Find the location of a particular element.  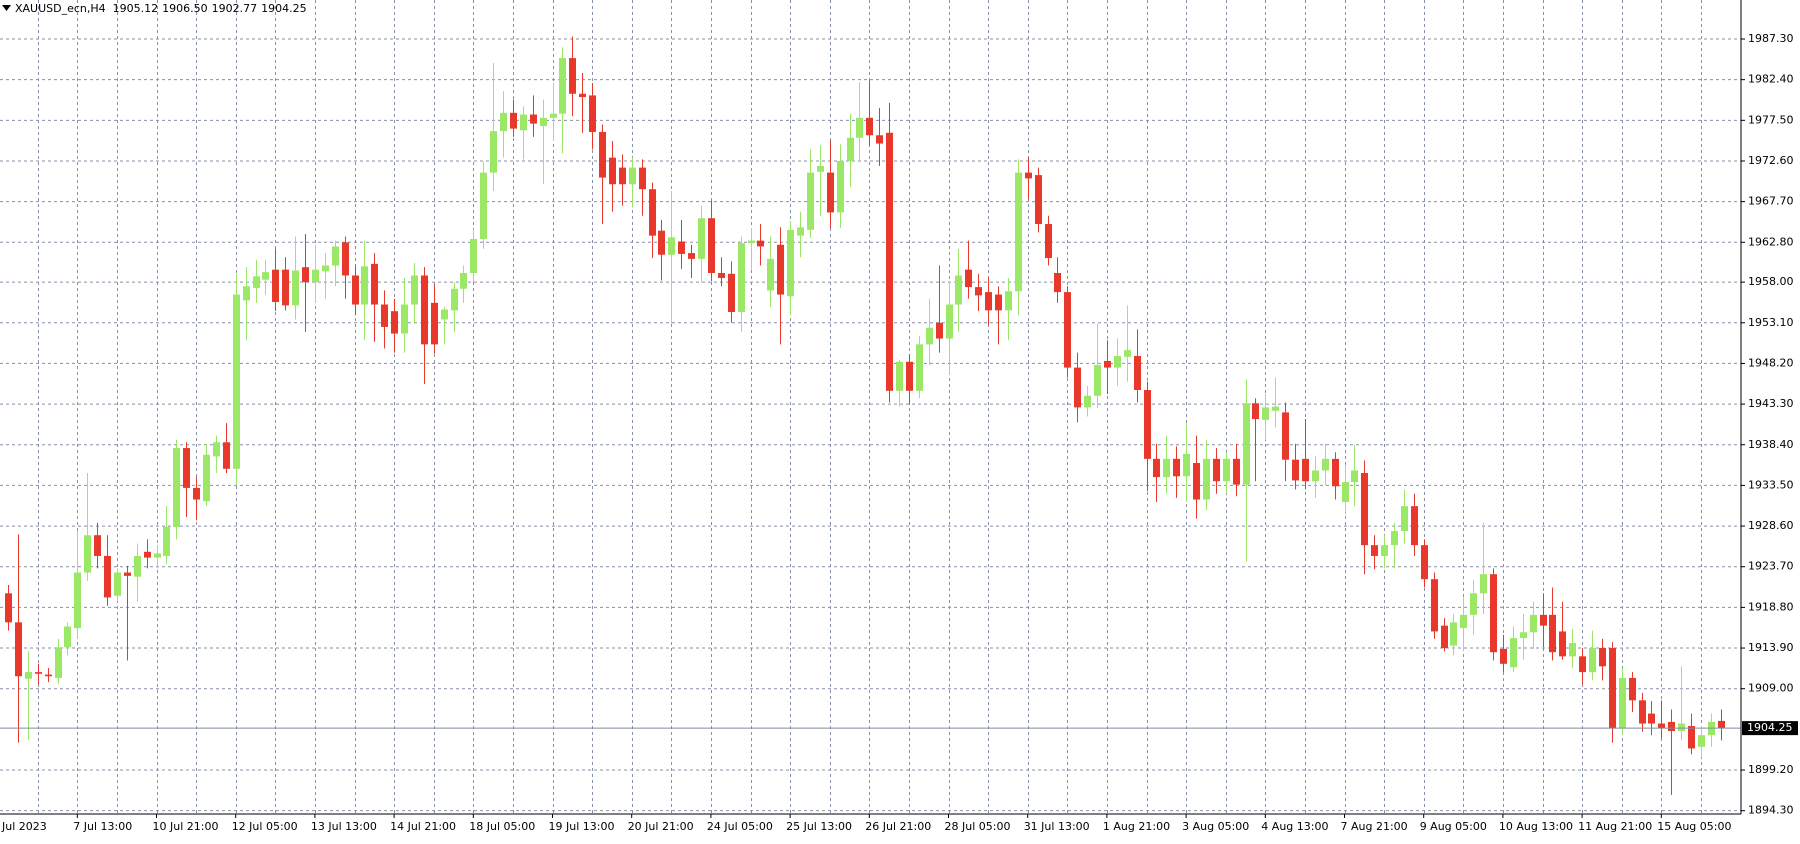

x-tick-label: 9 Aug 05:00 is located at coordinates (1453, 826).